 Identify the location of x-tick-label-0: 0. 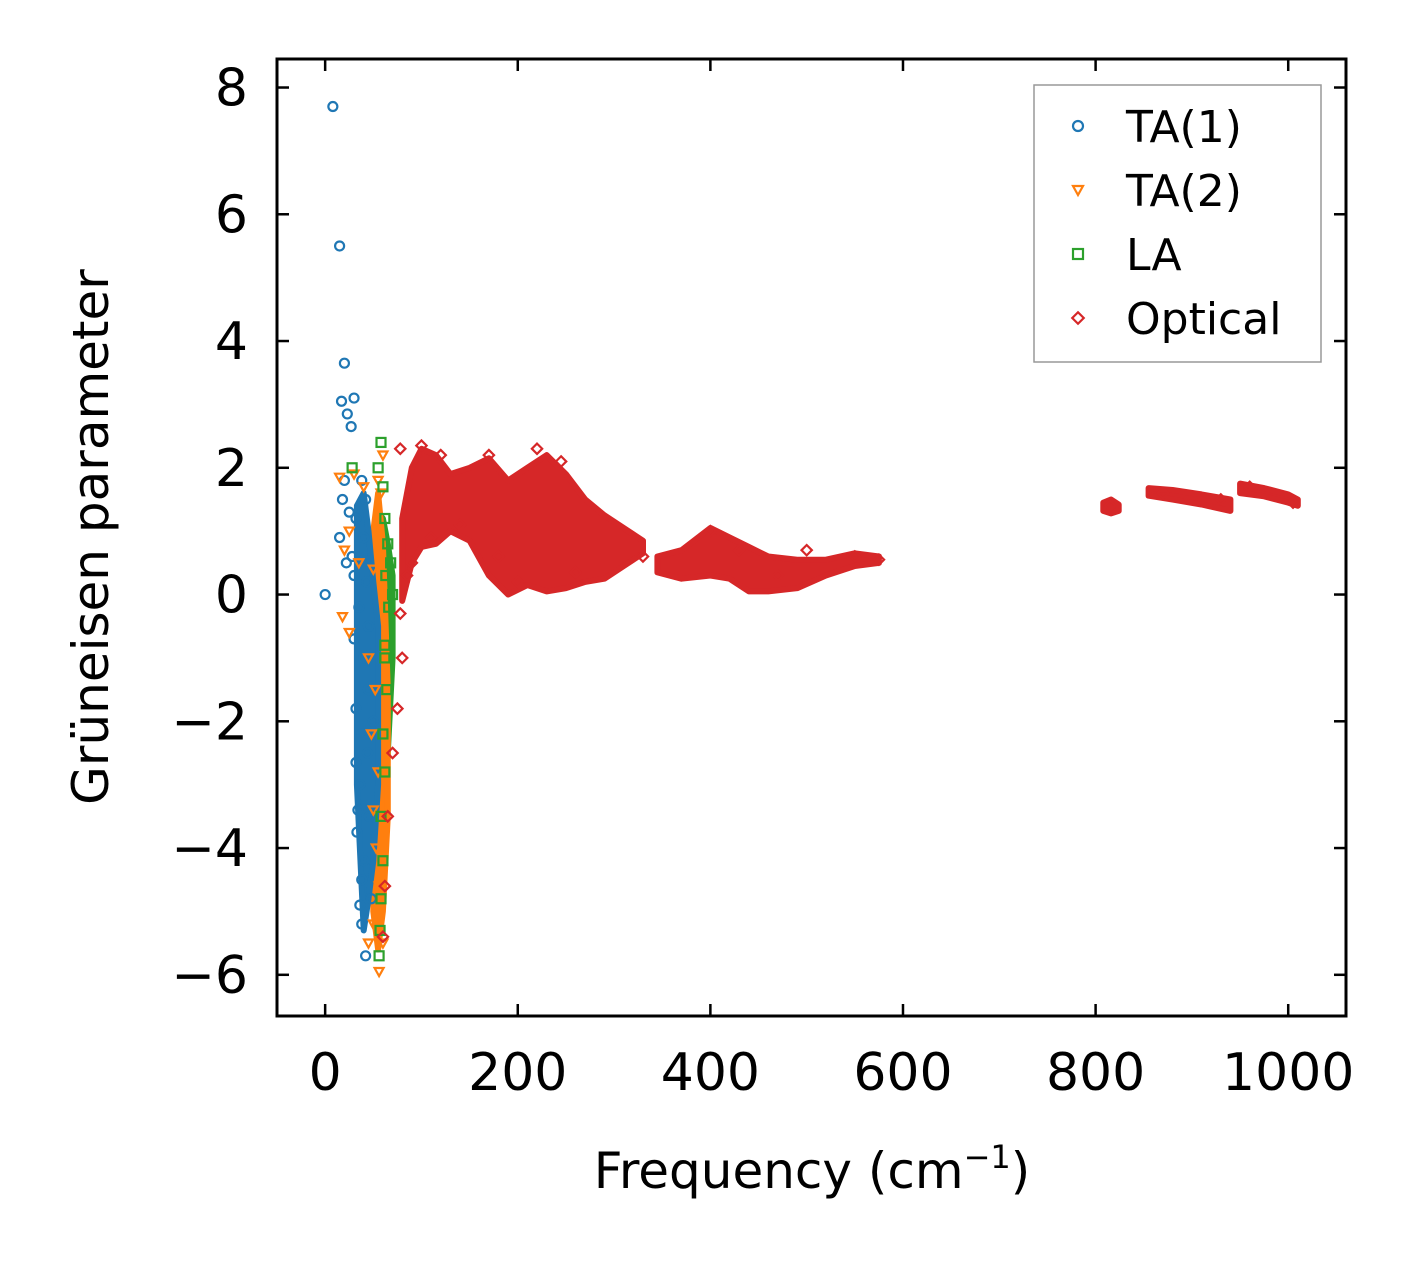
(325, 1073).